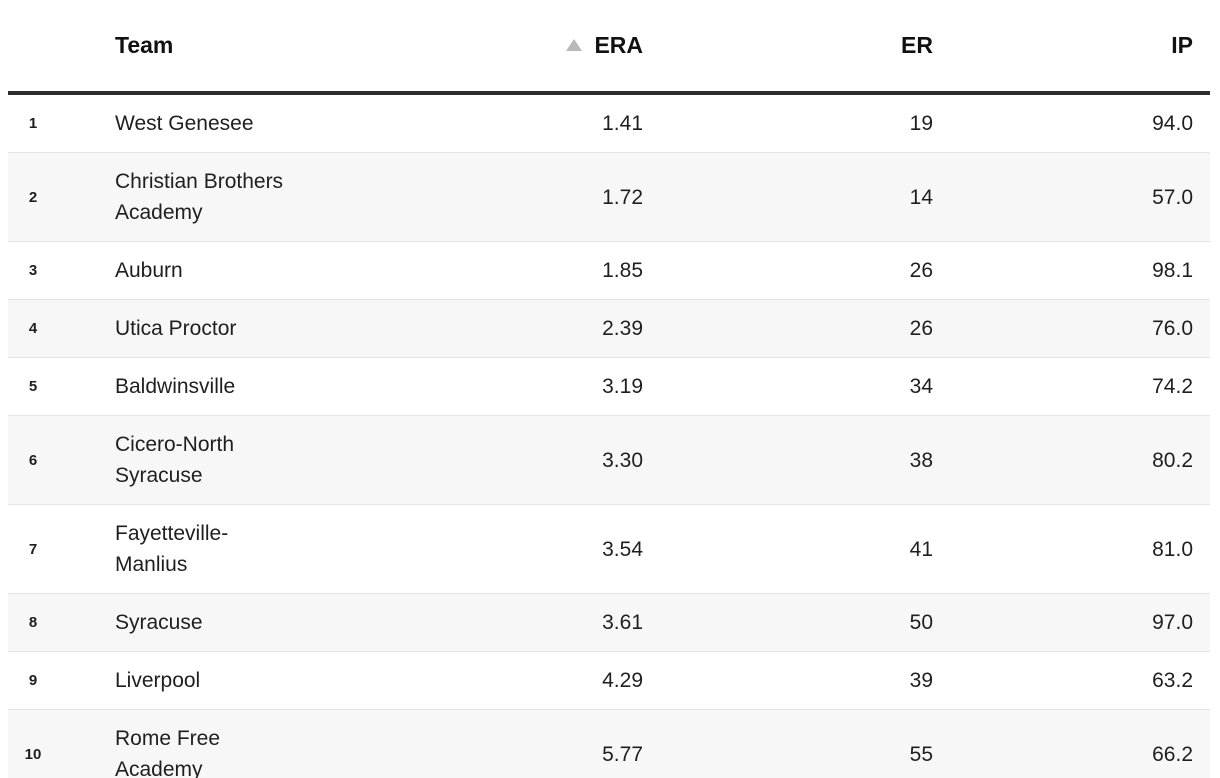 The width and height of the screenshot is (1220, 778). I want to click on era-cell: 3.61, so click(622, 622).